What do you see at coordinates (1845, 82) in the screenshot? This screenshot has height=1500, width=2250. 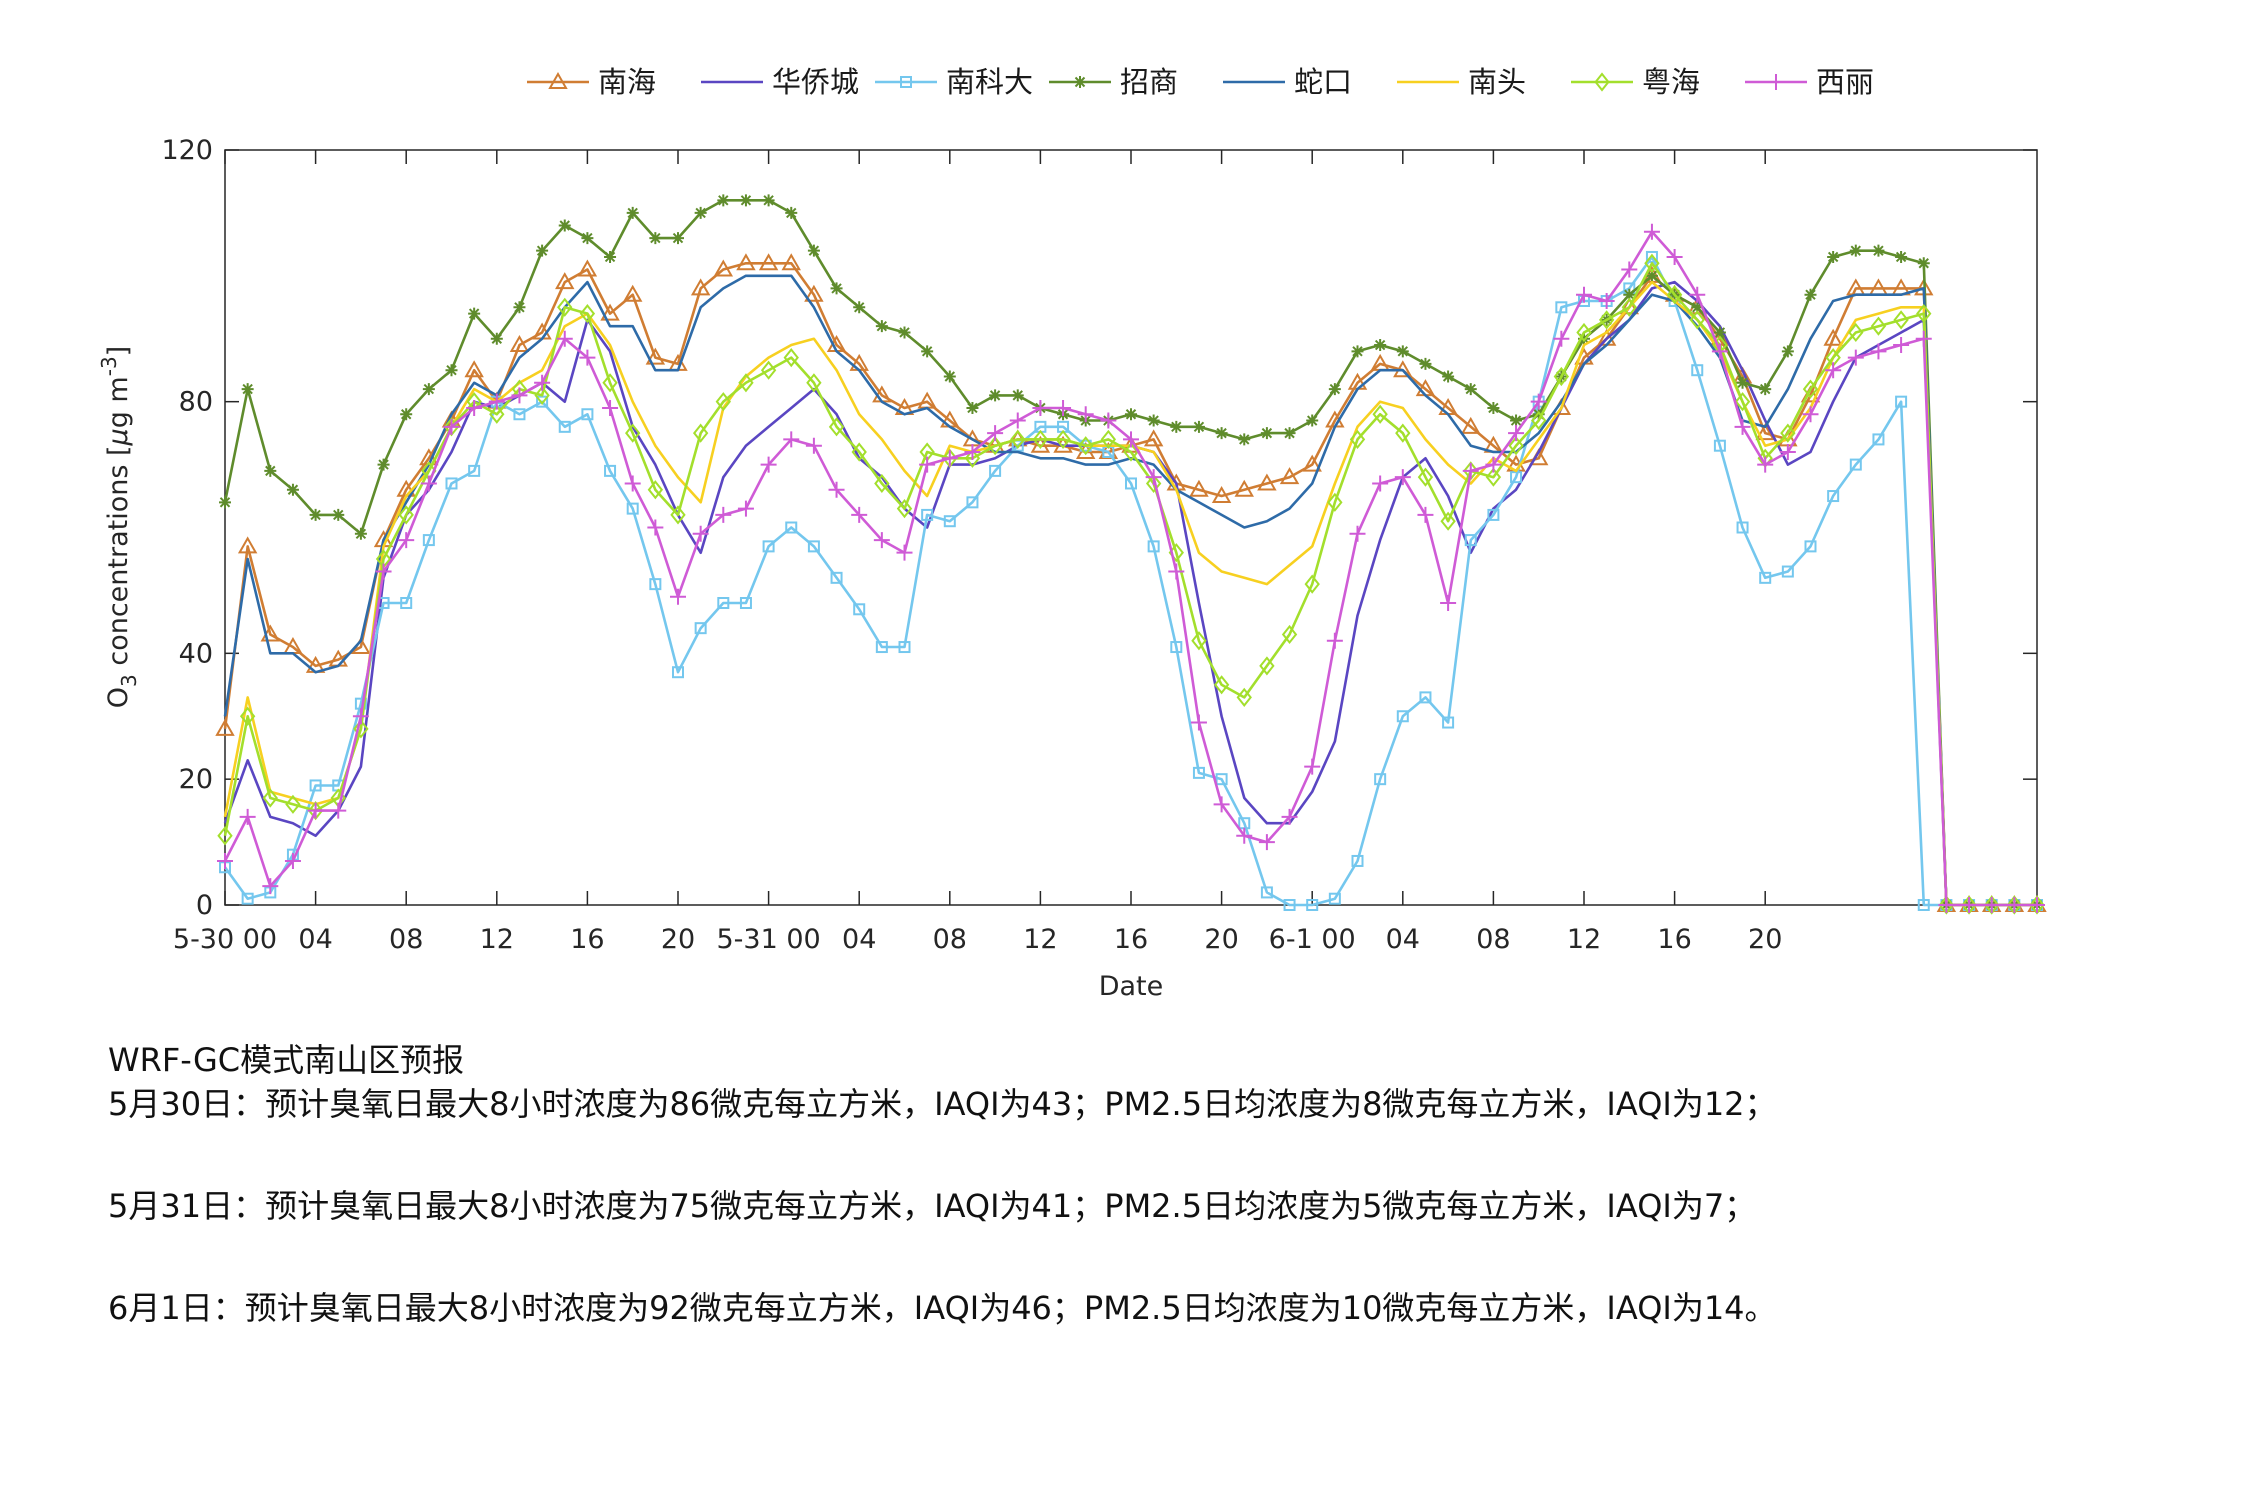 I see `legend-label: 西丽` at bounding box center [1845, 82].